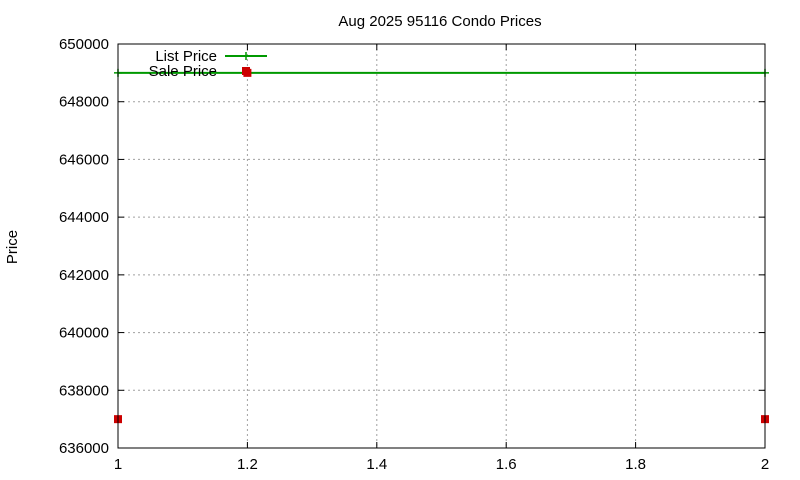  I want to click on y-tick-label: 650000, so click(84, 44).